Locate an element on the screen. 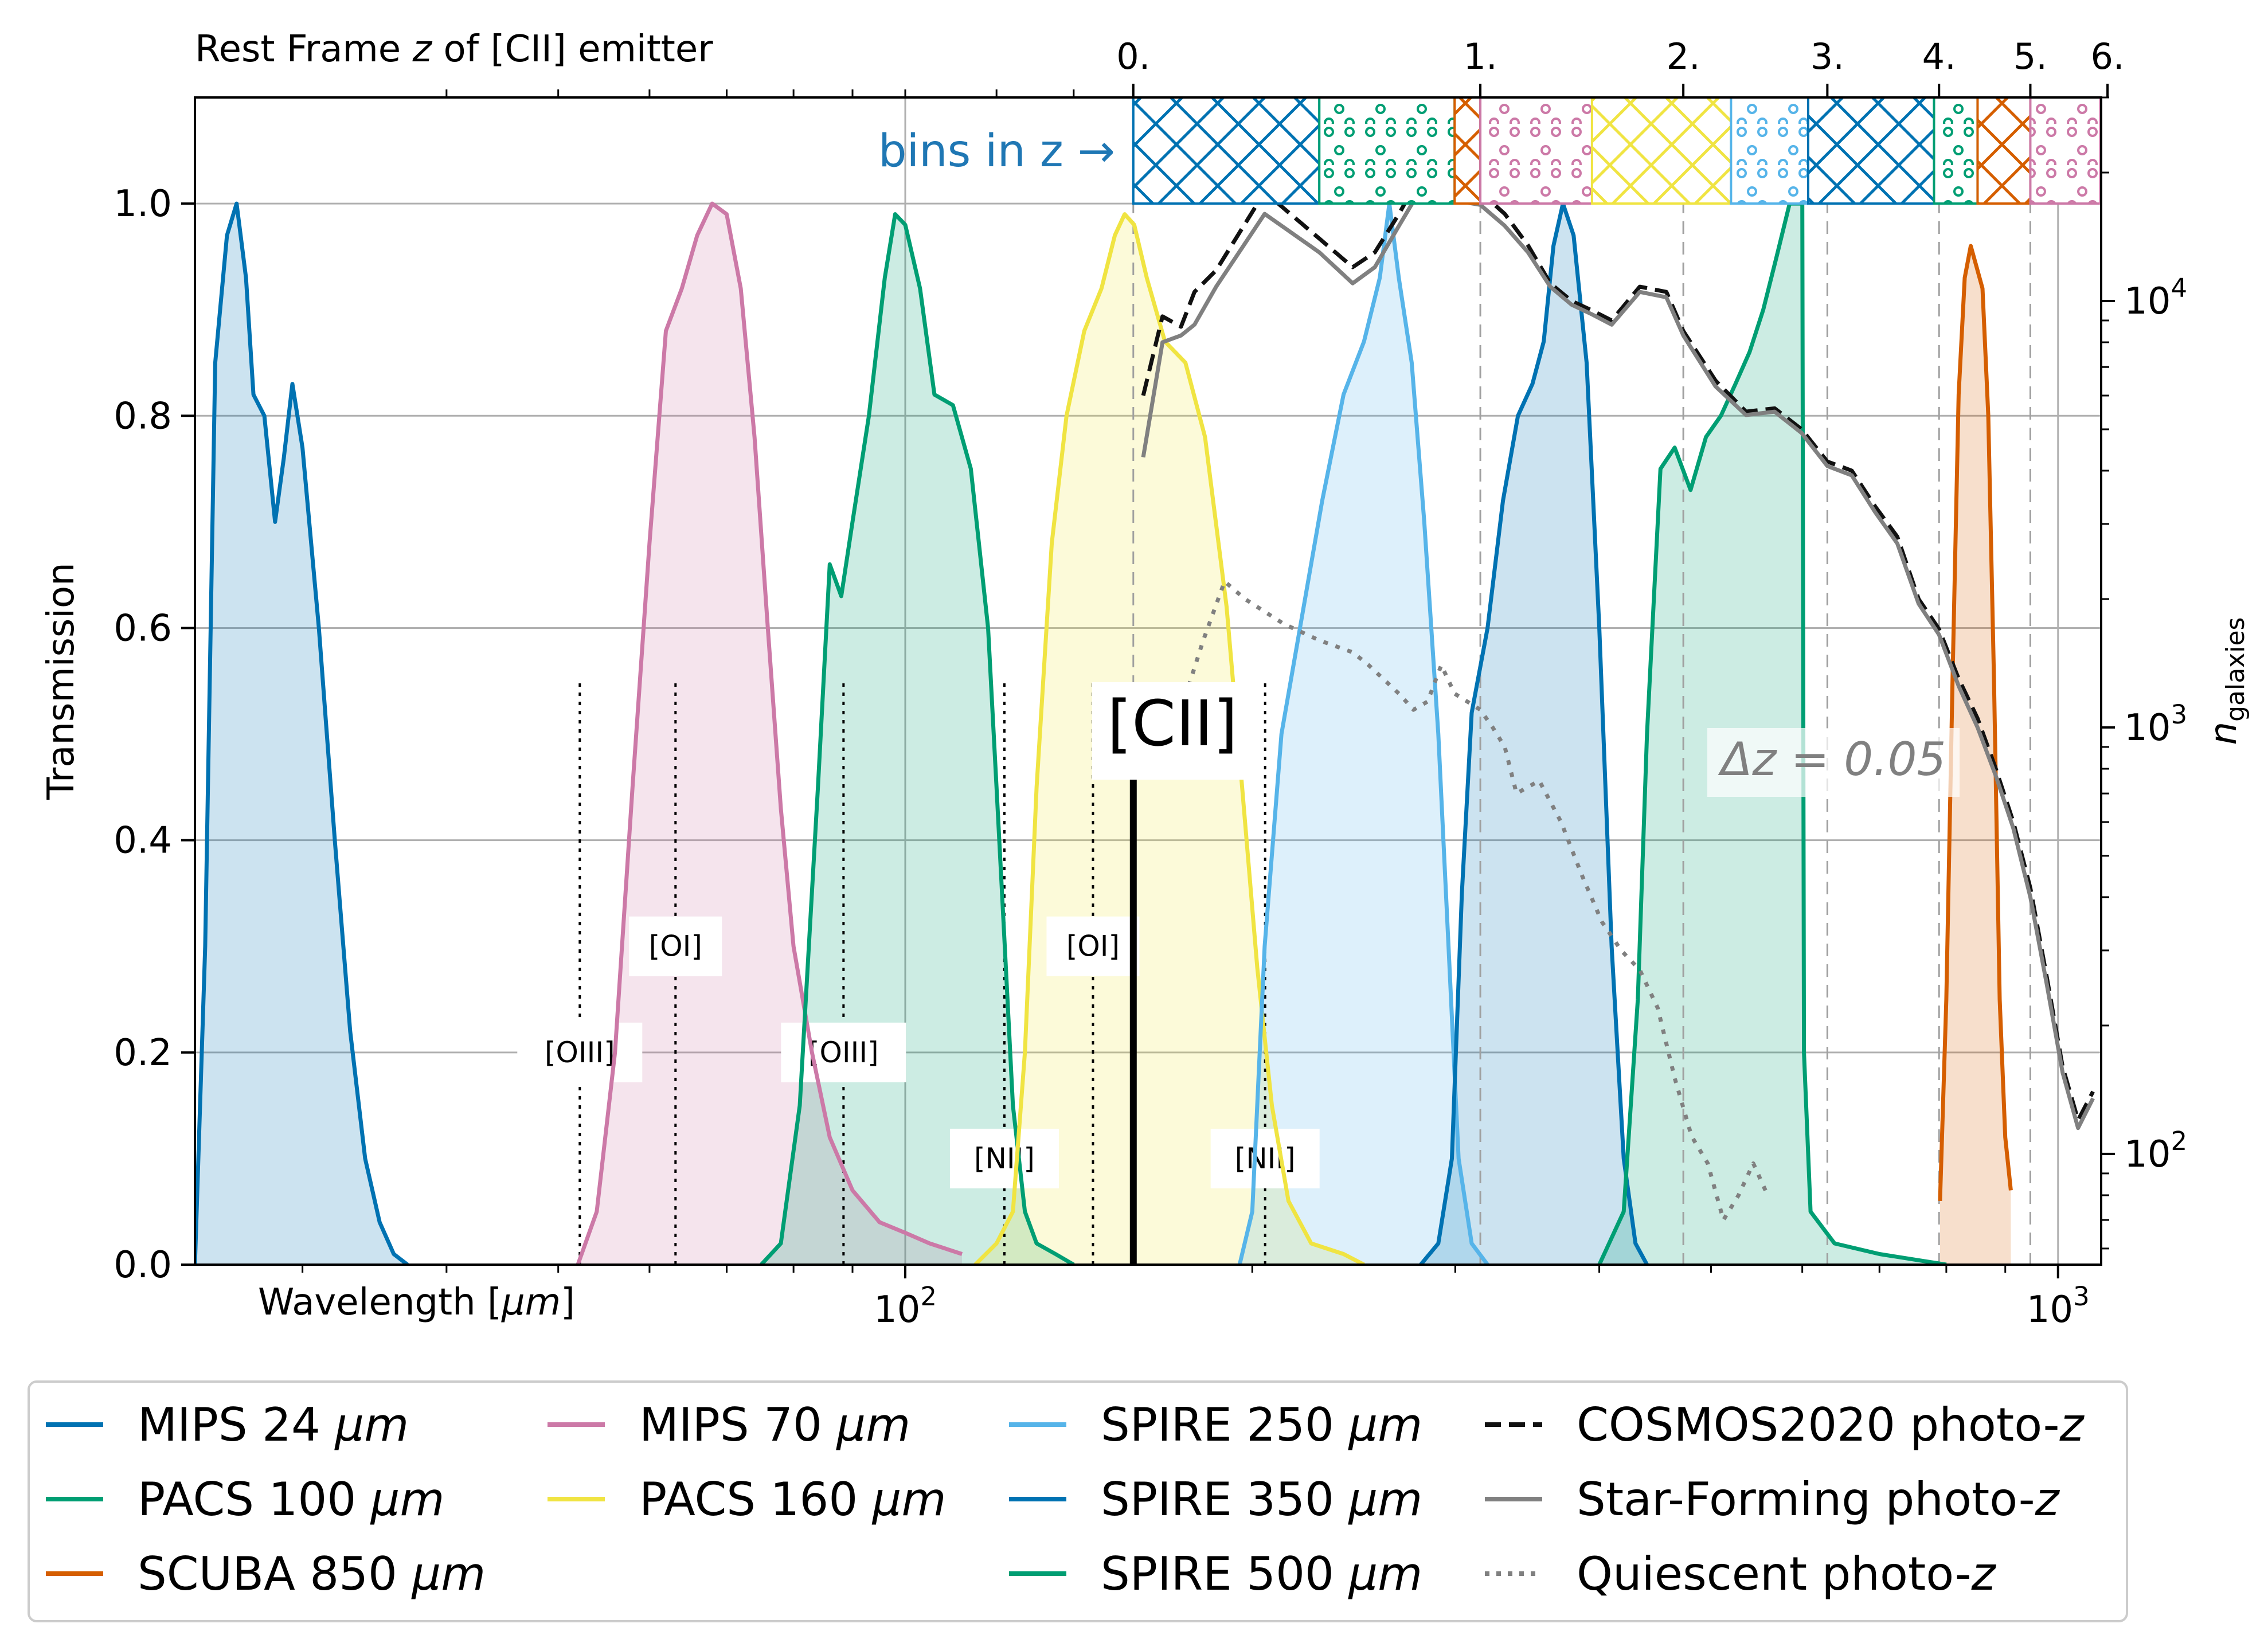 The width and height of the screenshot is (2268, 1643). cii-label-box is located at coordinates (1172, 731).